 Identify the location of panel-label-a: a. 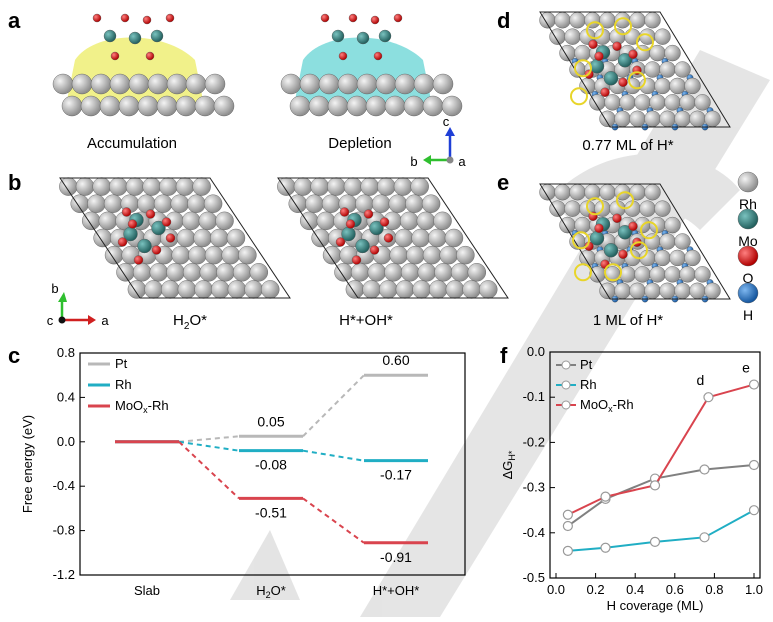
(14, 20).